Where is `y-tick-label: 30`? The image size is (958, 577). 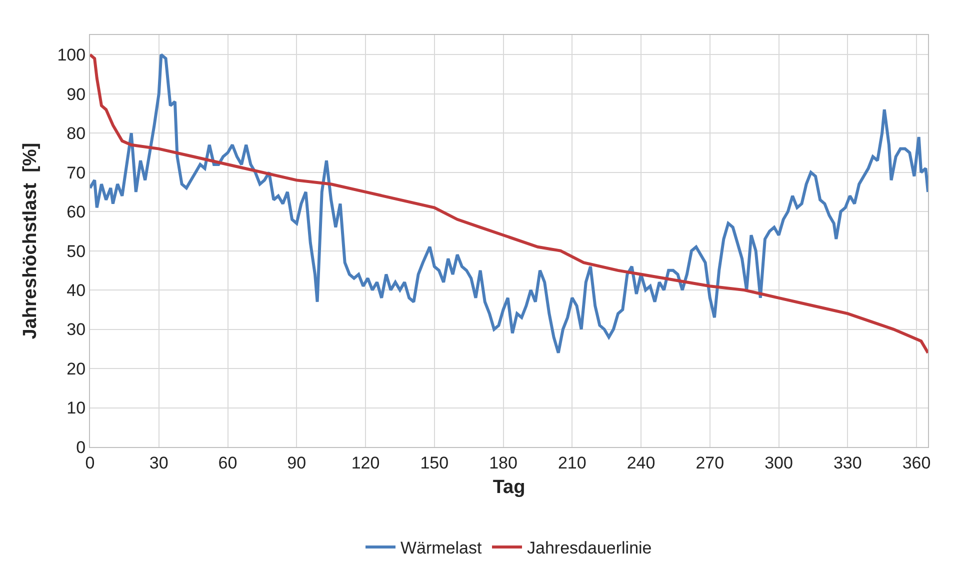 y-tick-label: 30 is located at coordinates (76, 330).